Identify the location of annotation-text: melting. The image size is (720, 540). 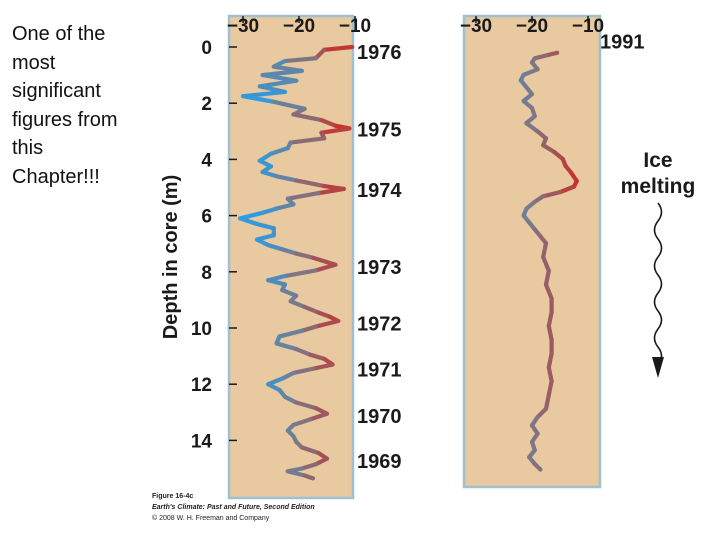
(658, 186).